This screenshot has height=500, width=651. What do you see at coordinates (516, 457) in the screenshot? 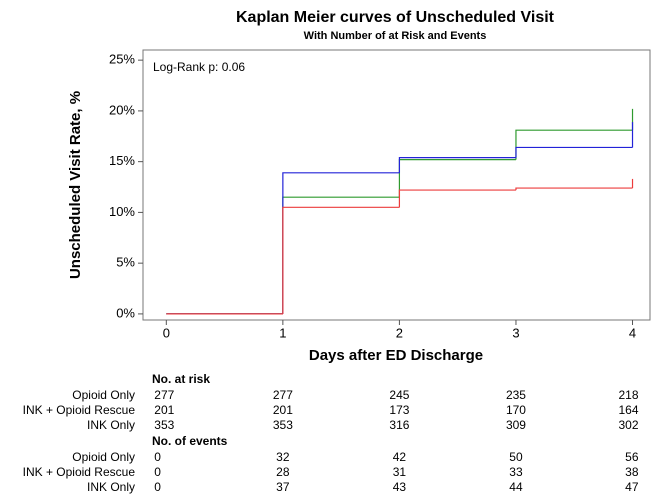
I see `table-cell: 50` at bounding box center [516, 457].